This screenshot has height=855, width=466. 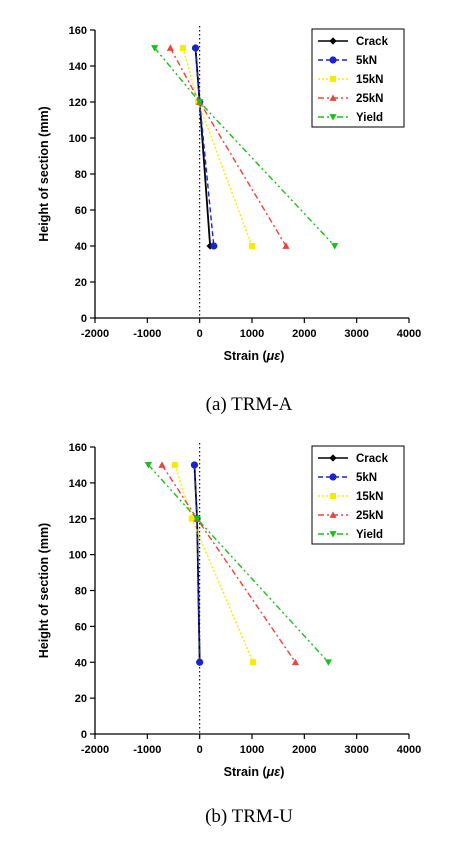 I want to click on chart-2-x-tick-label: 3000, so click(x=356, y=750).